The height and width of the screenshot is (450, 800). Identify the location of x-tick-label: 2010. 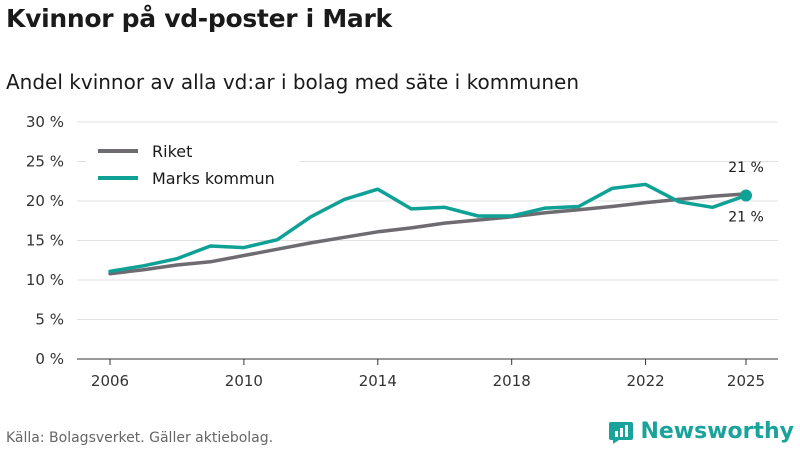
(244, 381).